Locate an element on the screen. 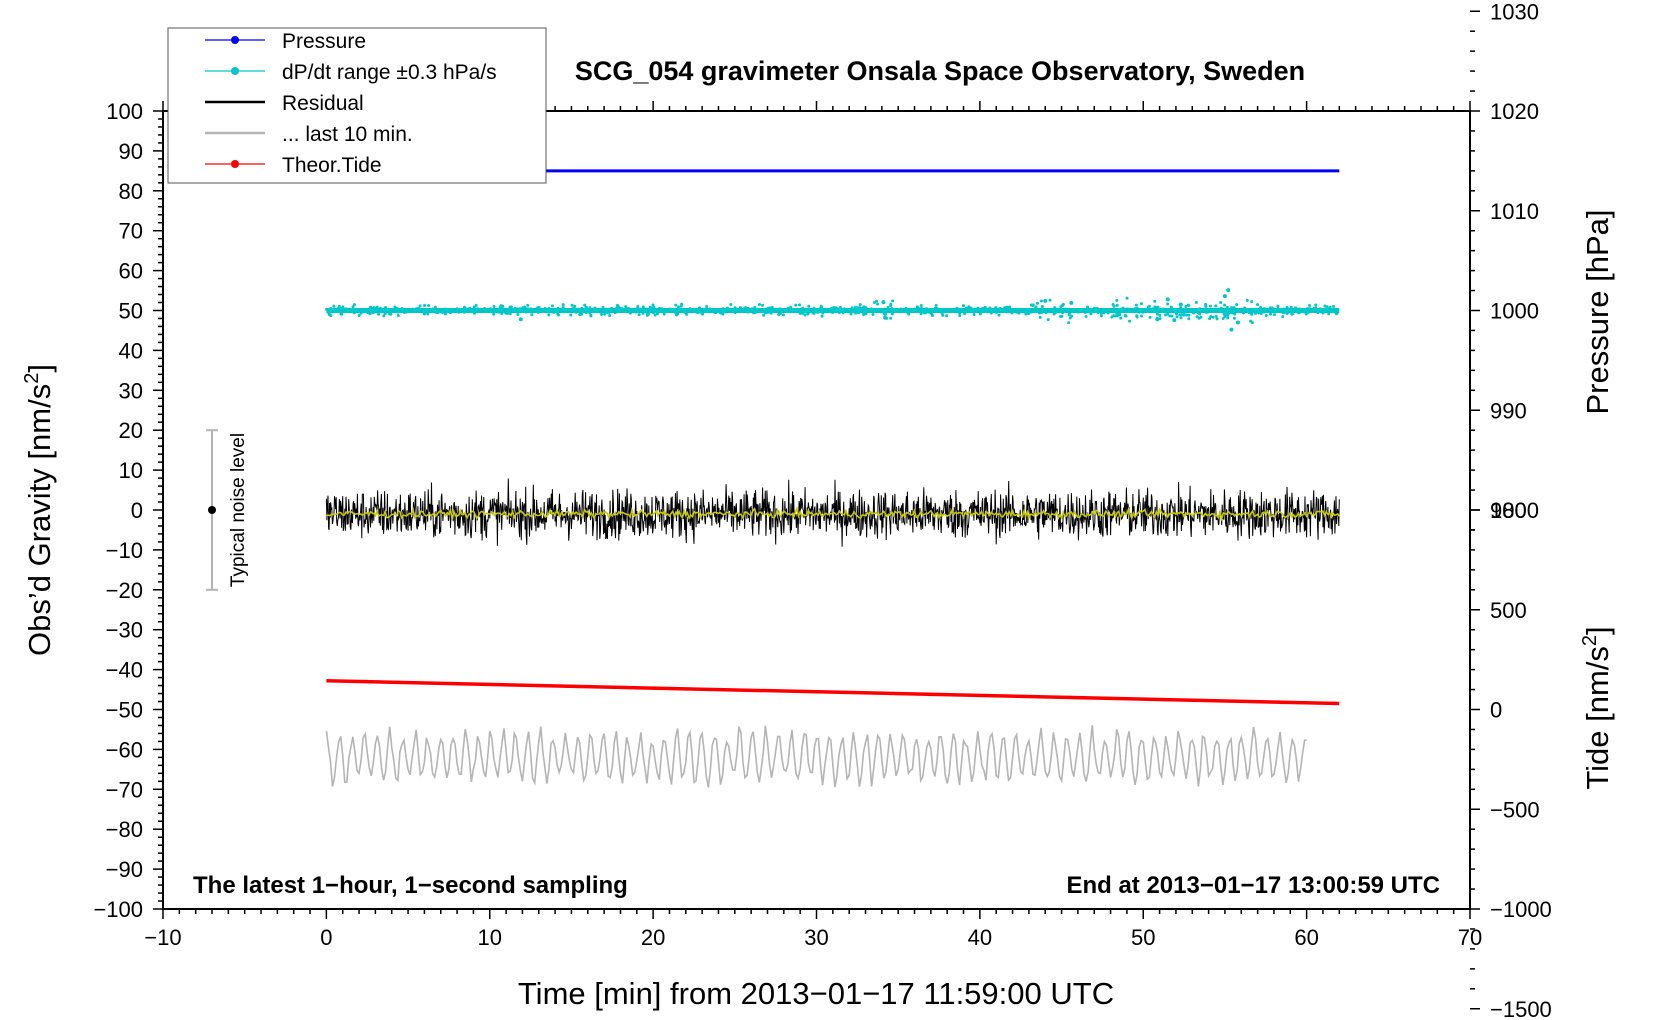  note-right: End at 2013−01−17 13:00:59 UTC is located at coordinates (1253, 885).